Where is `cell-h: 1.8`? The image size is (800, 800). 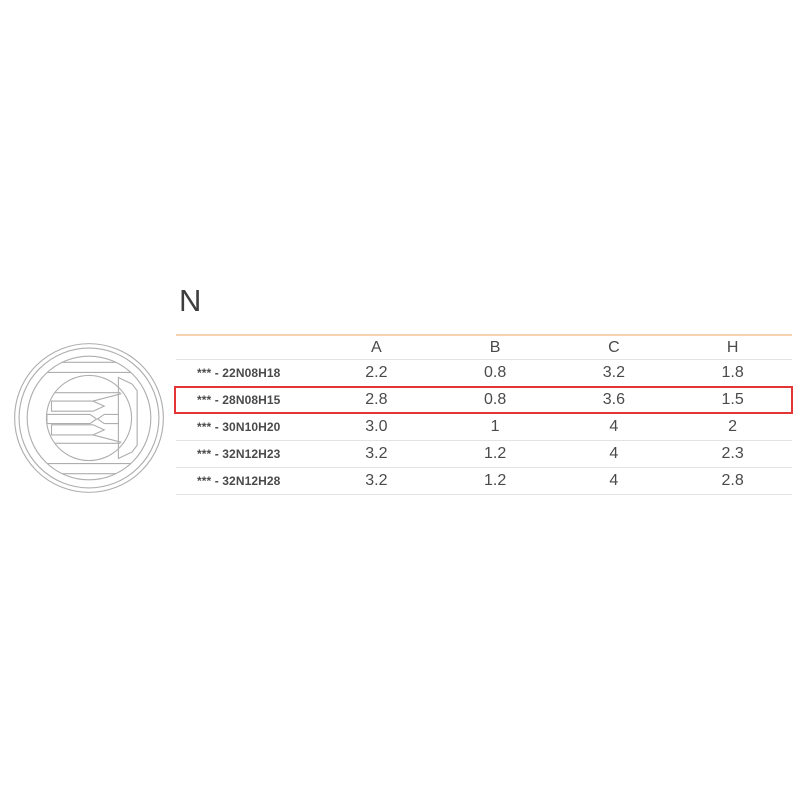 cell-h: 1.8 is located at coordinates (732, 372).